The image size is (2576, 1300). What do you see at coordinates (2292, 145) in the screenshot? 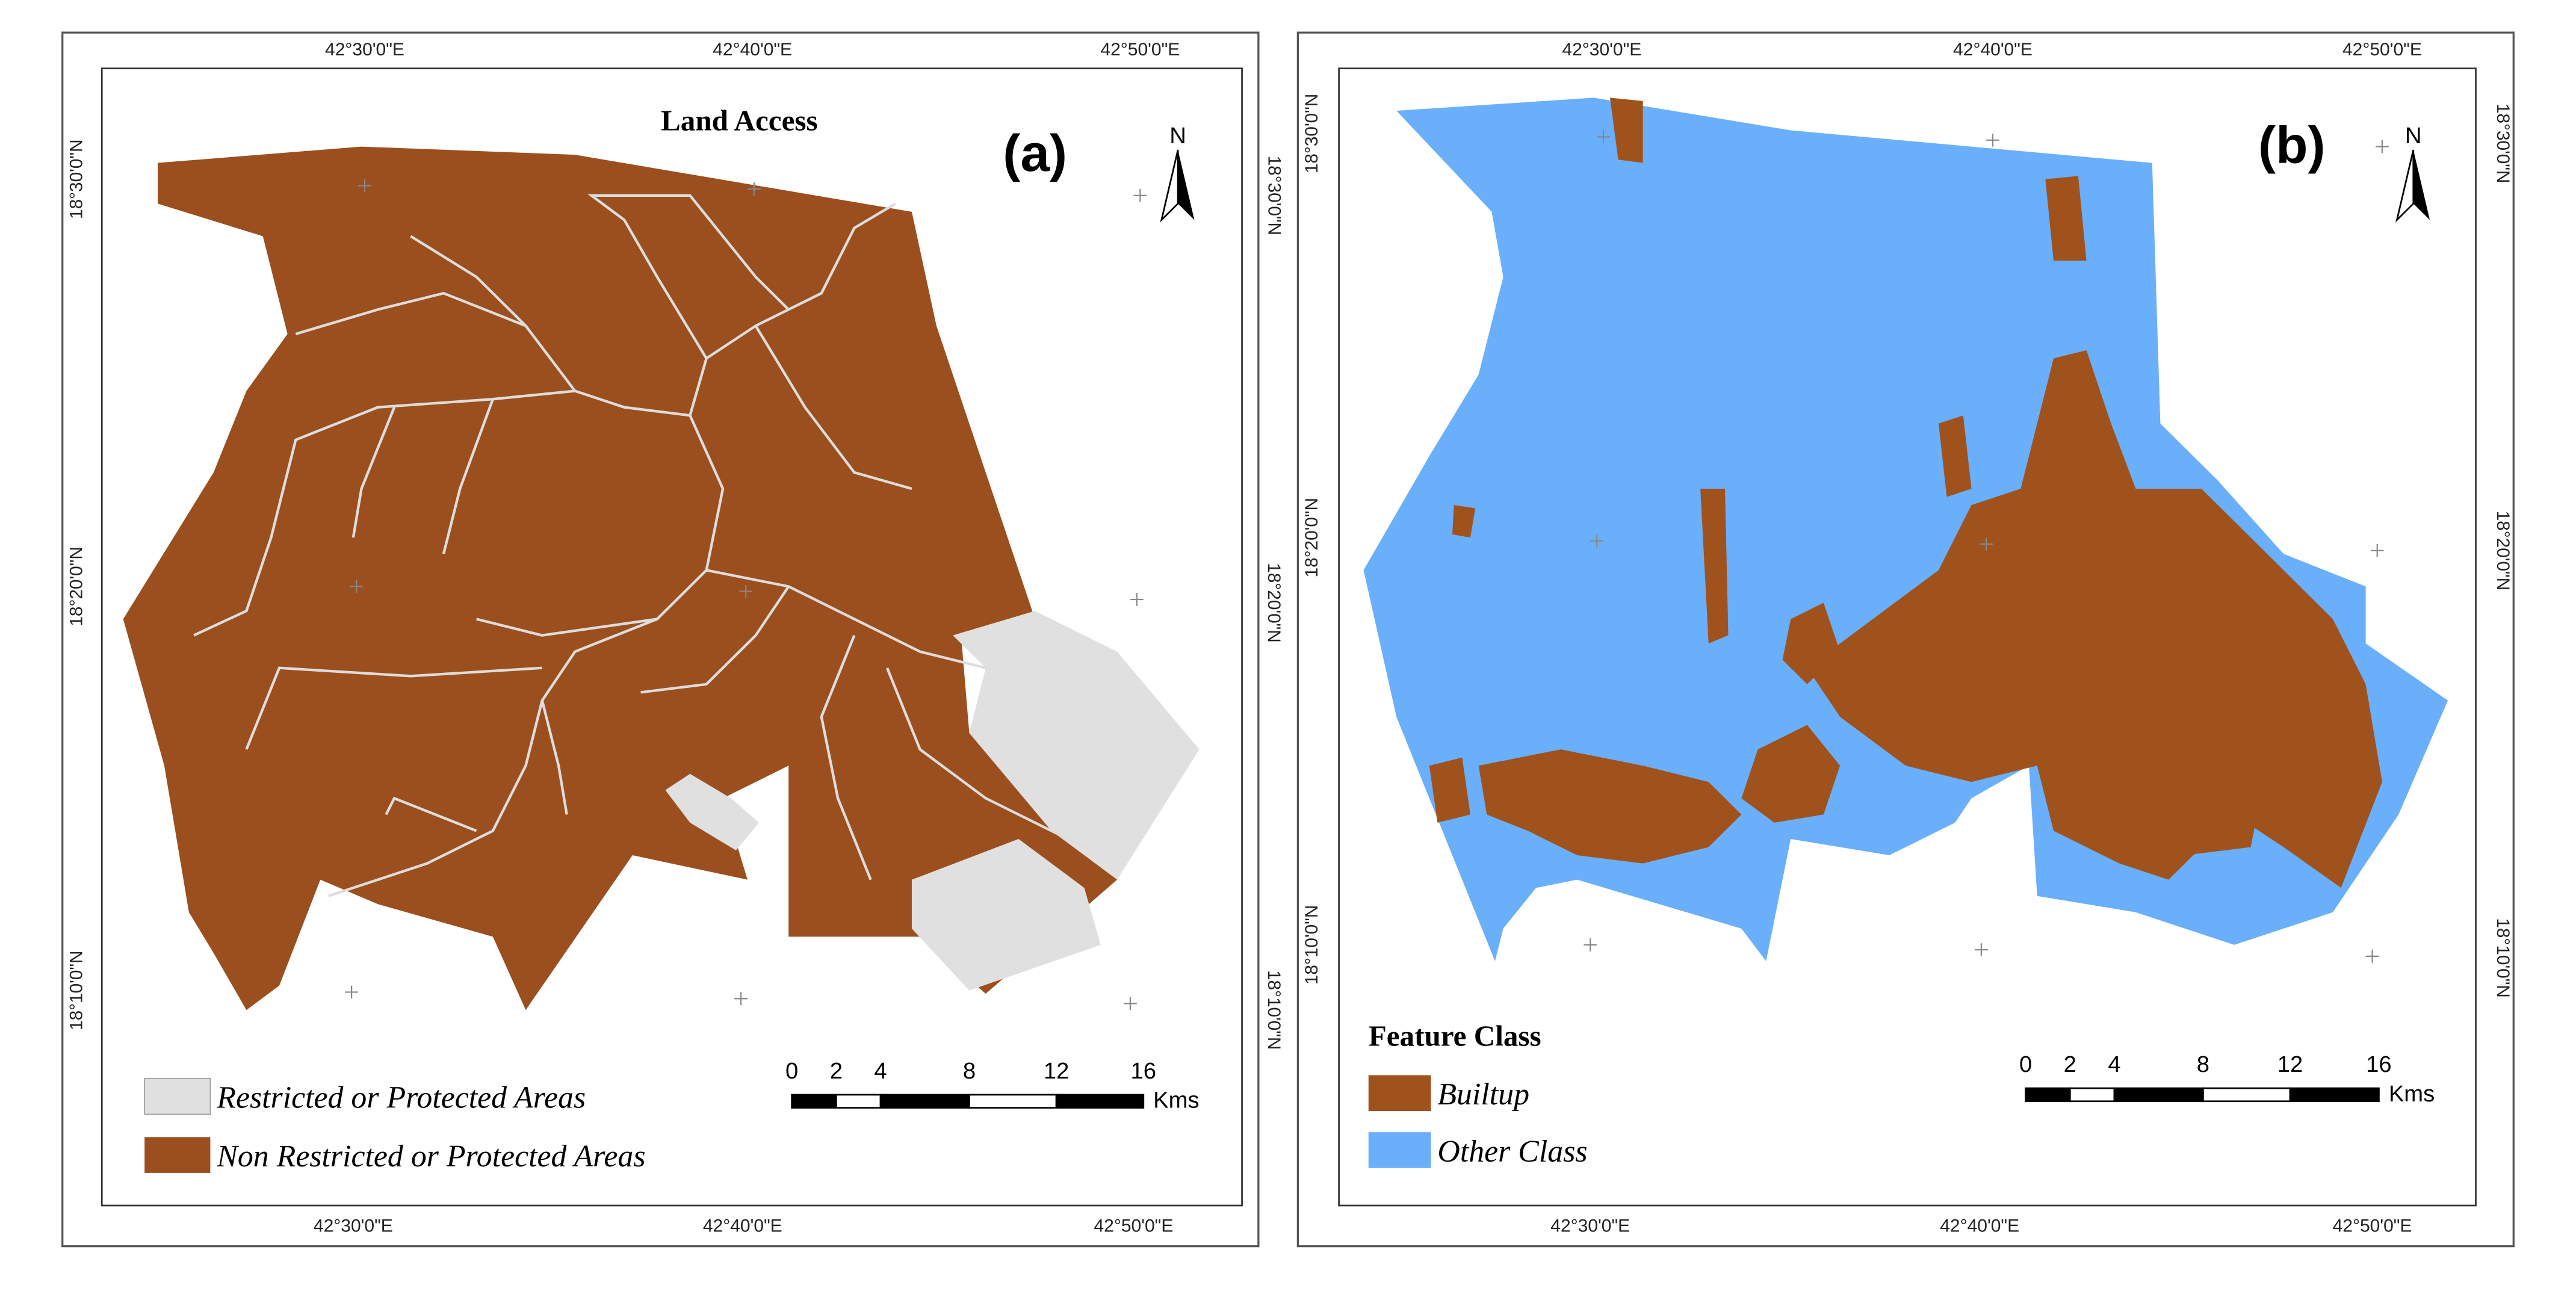
I see `panel-label: (b)` at bounding box center [2292, 145].